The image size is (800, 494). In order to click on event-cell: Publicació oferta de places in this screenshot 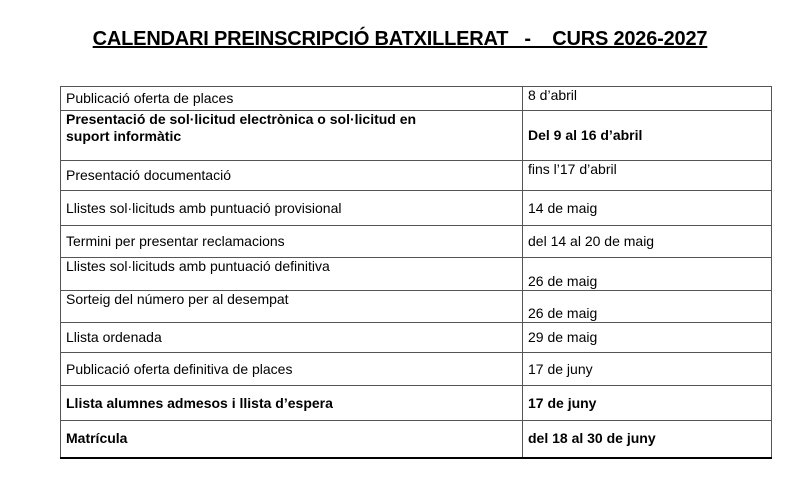, I will do `click(291, 98)`.